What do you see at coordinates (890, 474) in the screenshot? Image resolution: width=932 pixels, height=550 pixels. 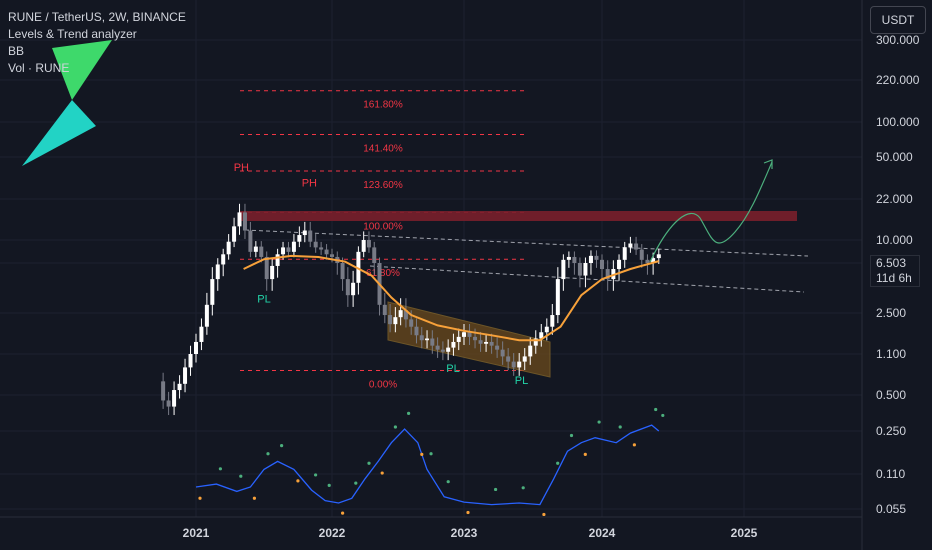 I see `price-tick-label: 0.110` at bounding box center [890, 474].